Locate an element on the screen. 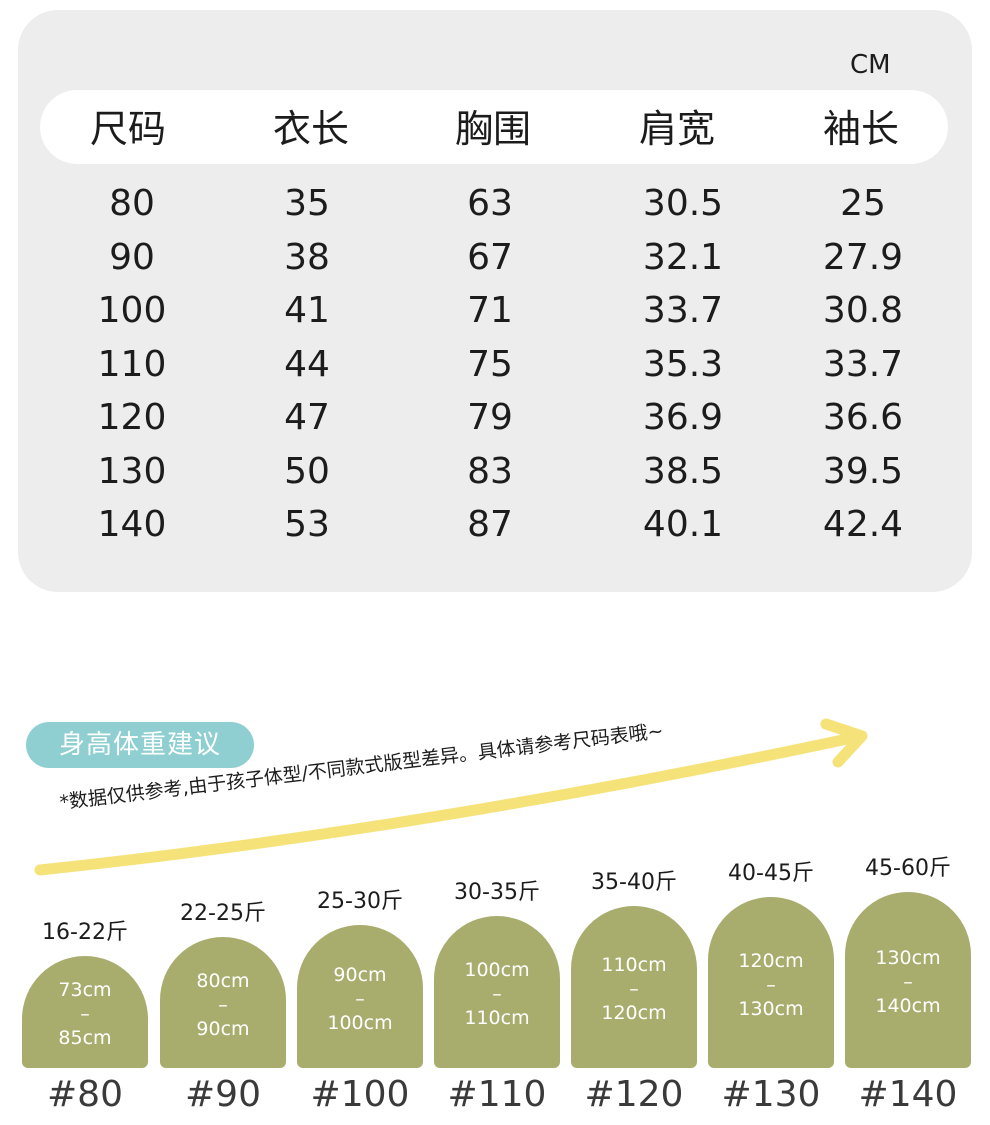  recommendation-badge: 身高体重建议 is located at coordinates (140, 745).